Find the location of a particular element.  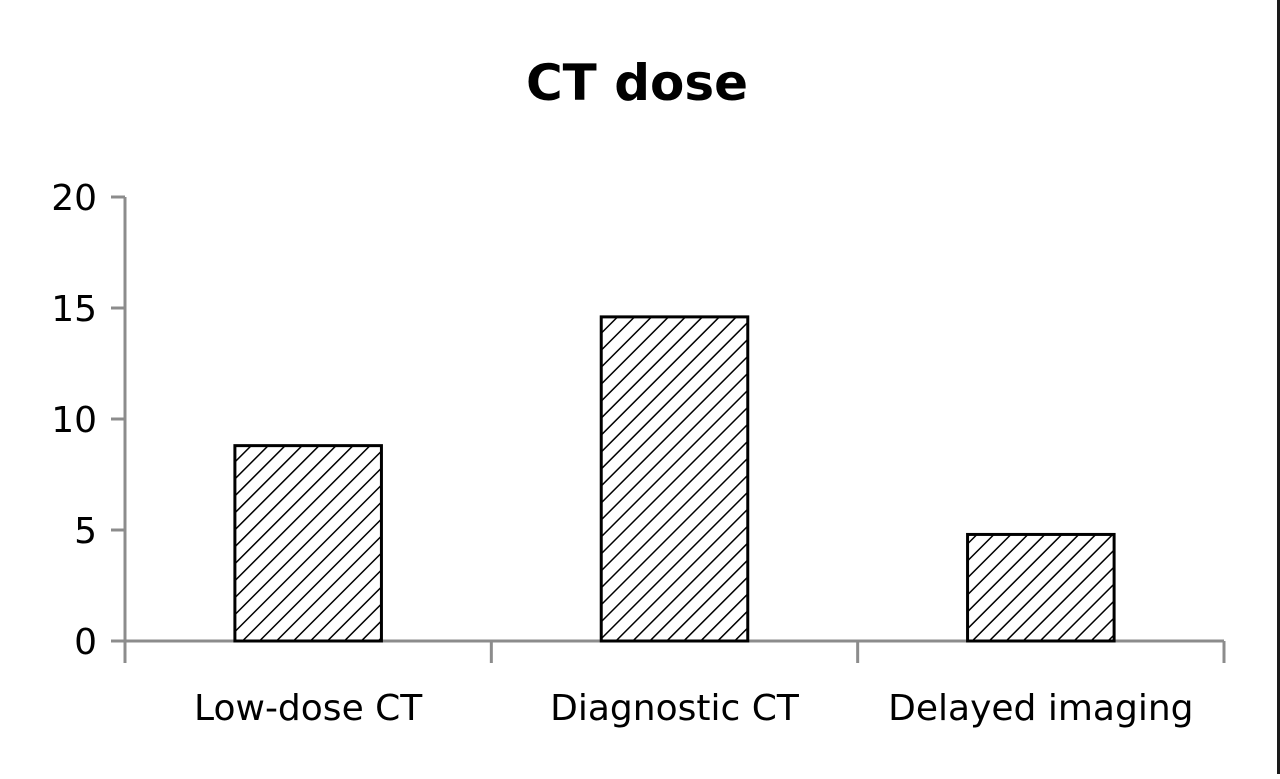

chart-border is located at coordinates (1278, 387).